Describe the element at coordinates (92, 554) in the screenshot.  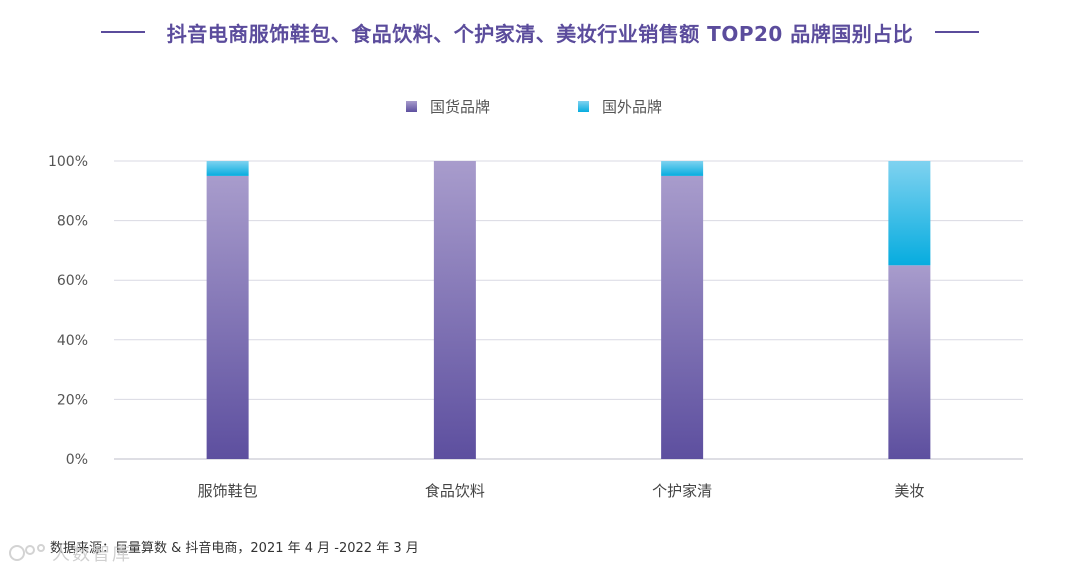
I see `watermark-text: 人数智库` at that location.